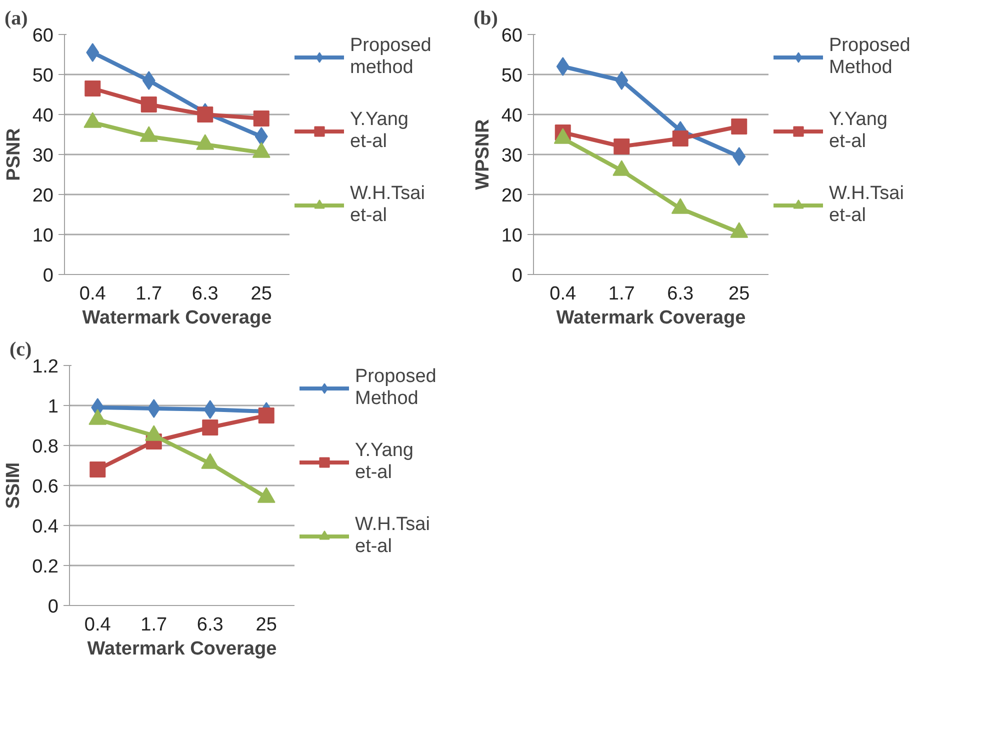 This screenshot has width=986, height=741. I want to click on chart-title: (a), so click(16, 19).